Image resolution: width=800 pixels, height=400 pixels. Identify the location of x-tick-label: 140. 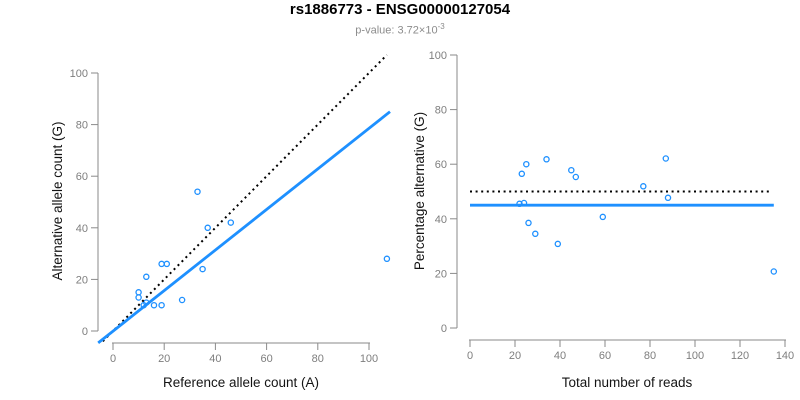
(785, 356).